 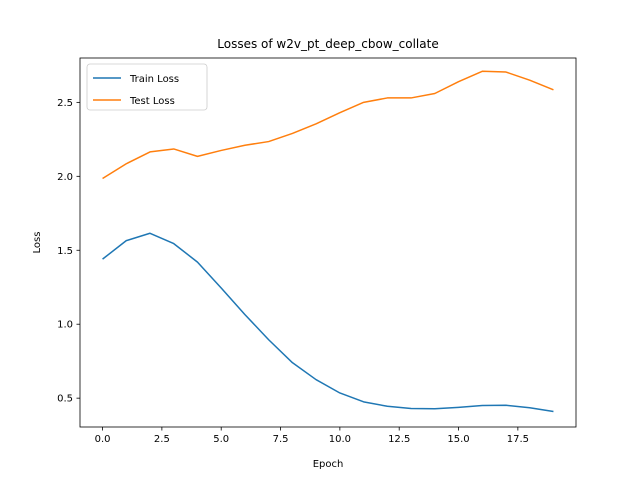 What do you see at coordinates (327, 44) in the screenshot?
I see `chart-title: Losses of w2v_pt_deep_cbow_collate` at bounding box center [327, 44].